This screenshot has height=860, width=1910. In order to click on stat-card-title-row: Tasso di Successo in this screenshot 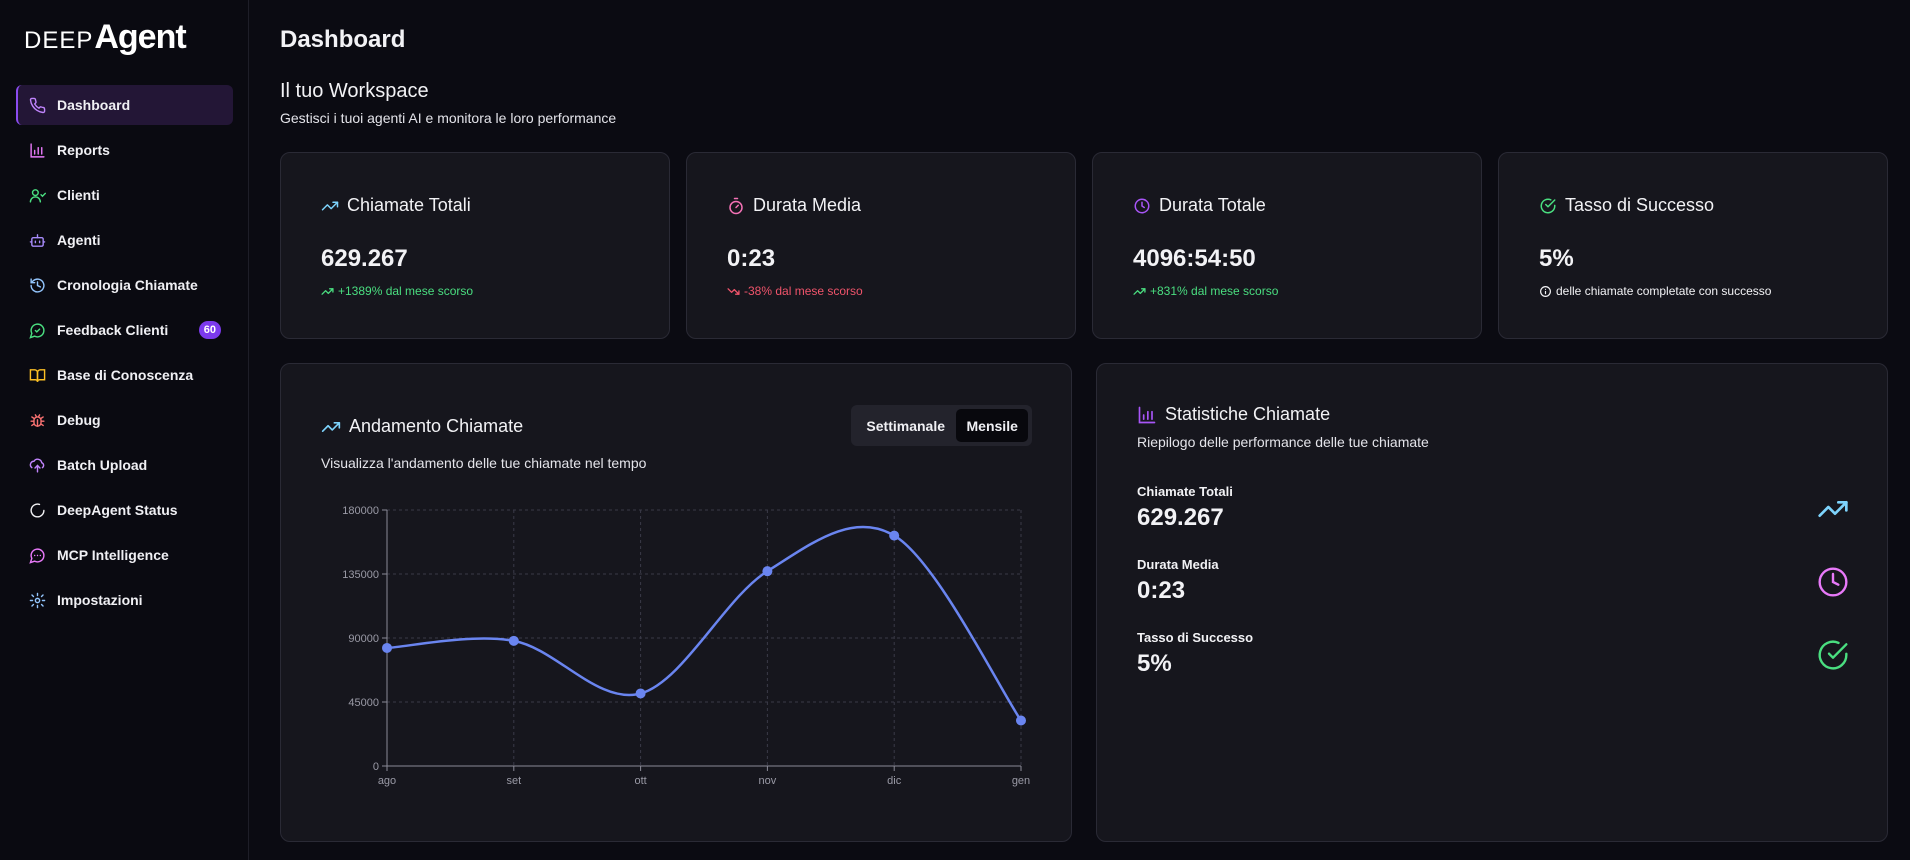, I will do `click(1626, 205)`.